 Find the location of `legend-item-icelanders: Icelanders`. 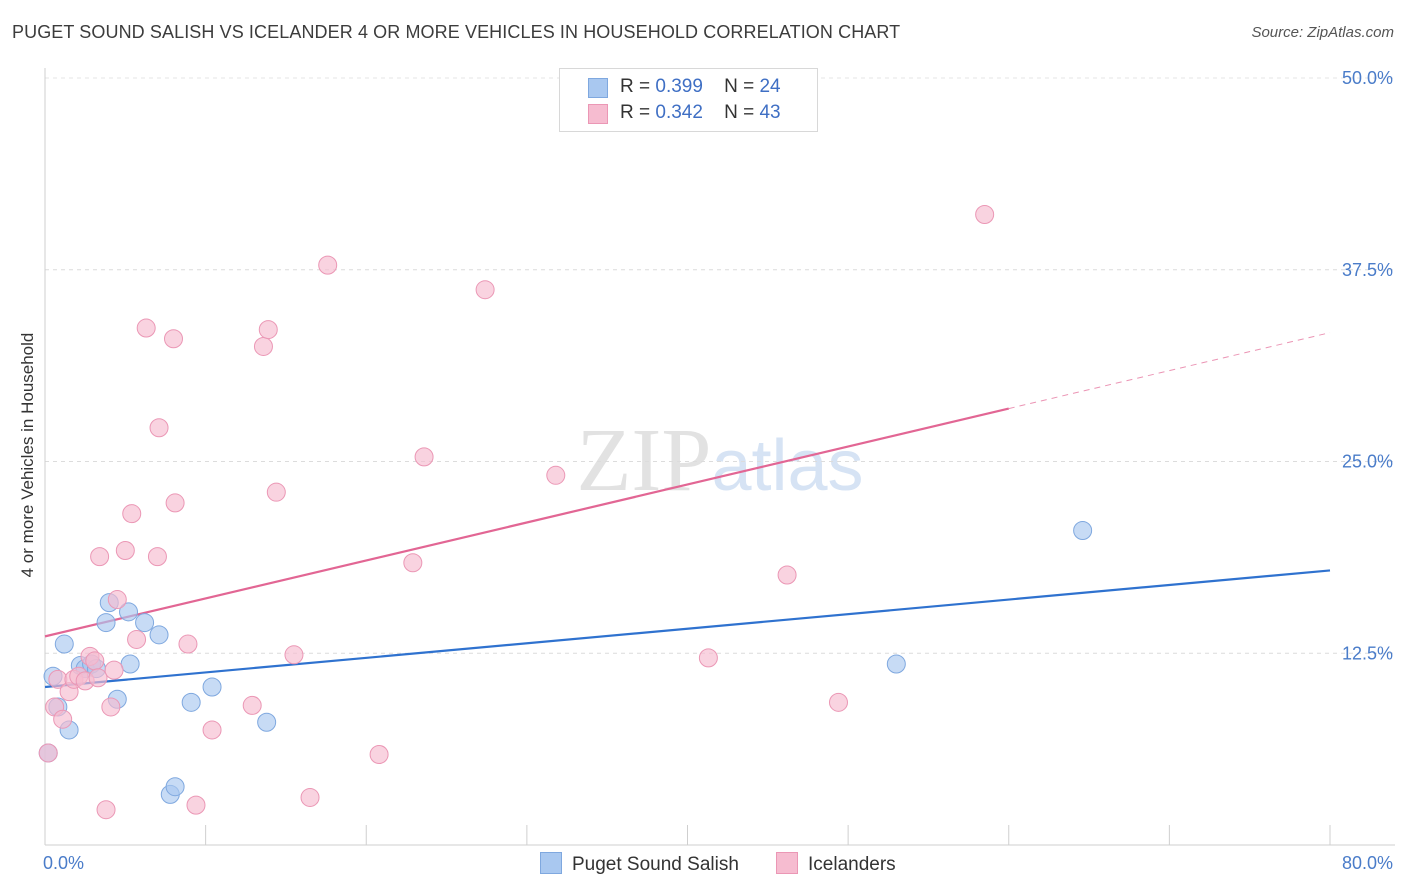

legend-item-icelanders: Icelanders is located at coordinates (836, 864).